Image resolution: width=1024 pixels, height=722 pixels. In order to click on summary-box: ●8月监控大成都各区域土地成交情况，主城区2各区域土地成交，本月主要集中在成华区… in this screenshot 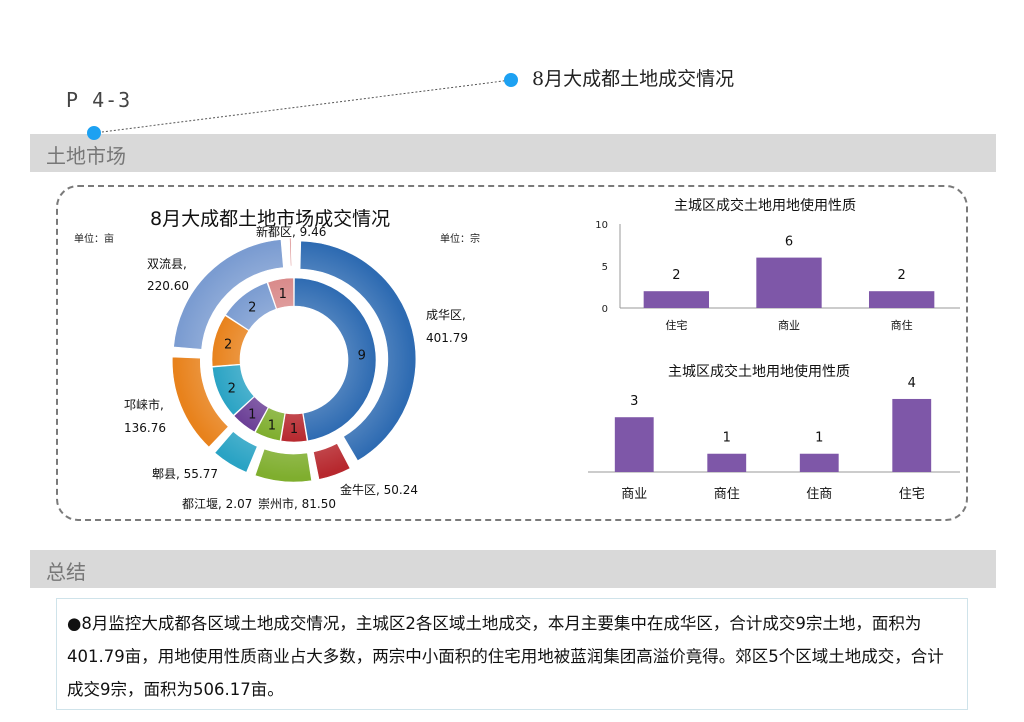, I will do `click(512, 654)`.